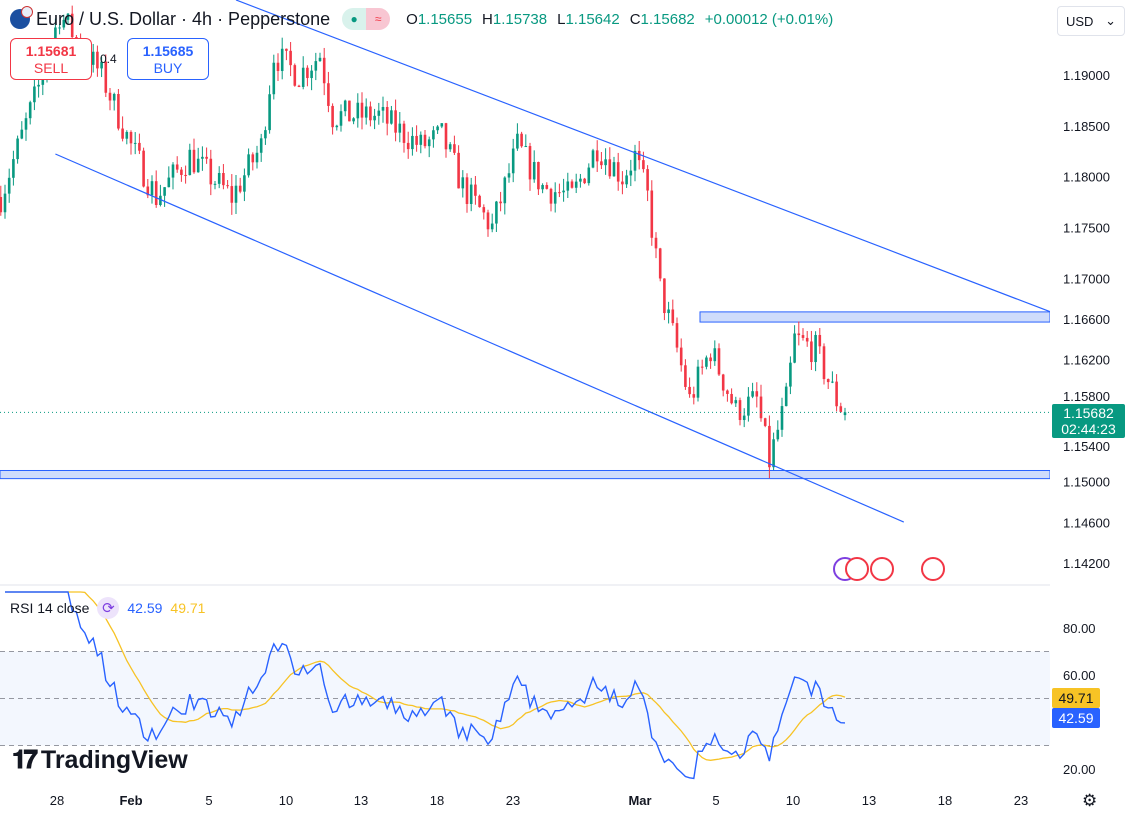 Image resolution: width=1131 pixels, height=814 pixels. I want to click on time-tick-label: 13, so click(361, 800).